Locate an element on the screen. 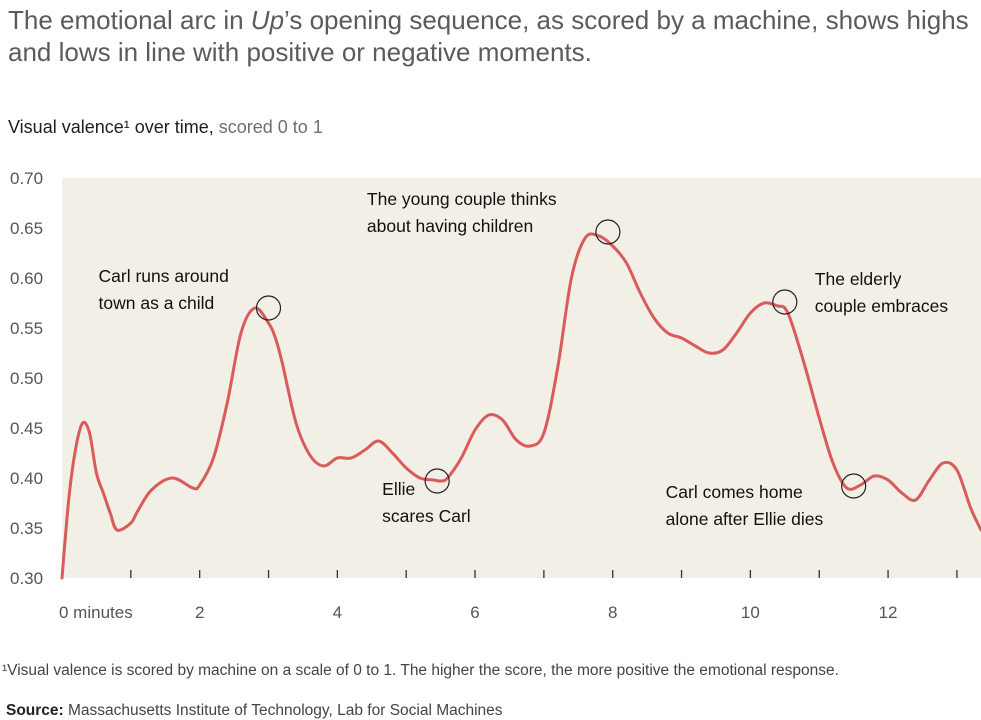 The image size is (981, 720). annotation-label: town as a child is located at coordinates (157, 303).